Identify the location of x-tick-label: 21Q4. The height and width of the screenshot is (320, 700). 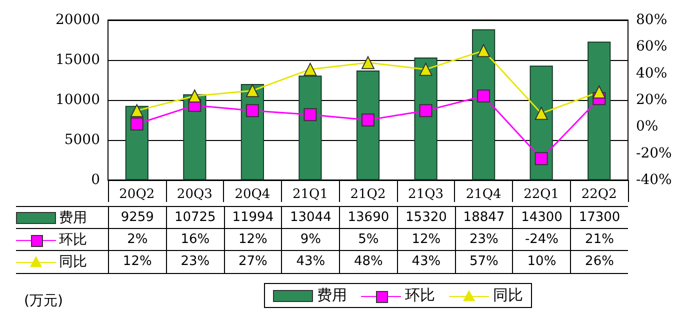
(484, 194).